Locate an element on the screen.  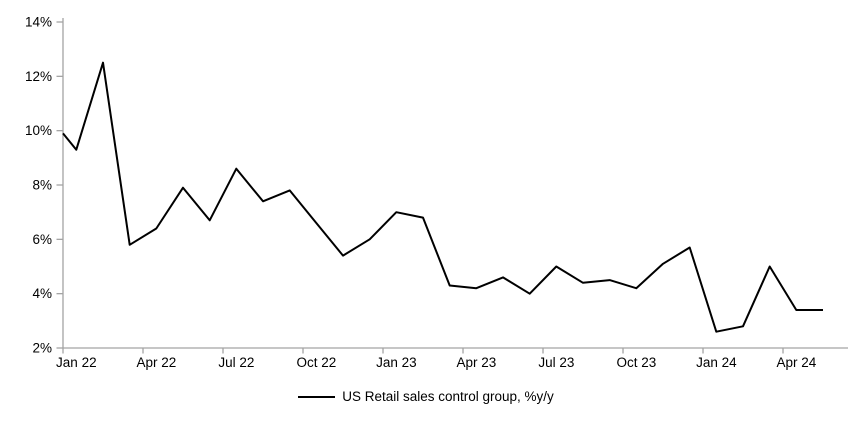
y-axis-tick-label: 12% is located at coordinates (38, 76).